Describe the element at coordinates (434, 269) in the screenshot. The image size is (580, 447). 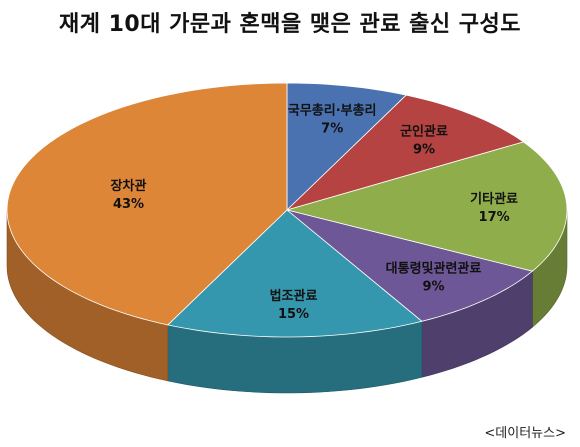
I see `slice-label-3: 대통령및관련관료` at that location.